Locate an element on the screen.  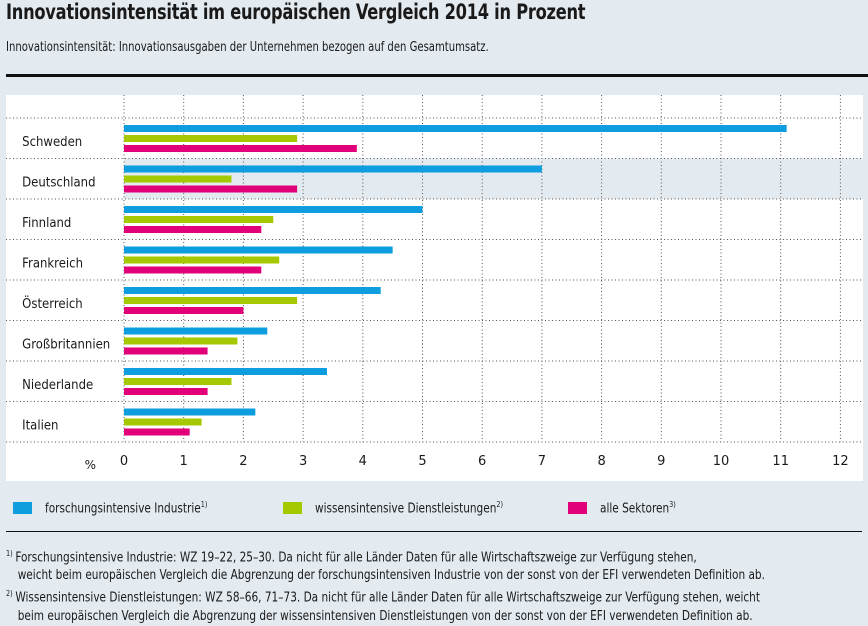
bar-großbritannien-alle-sektoren is located at coordinates (166, 351).